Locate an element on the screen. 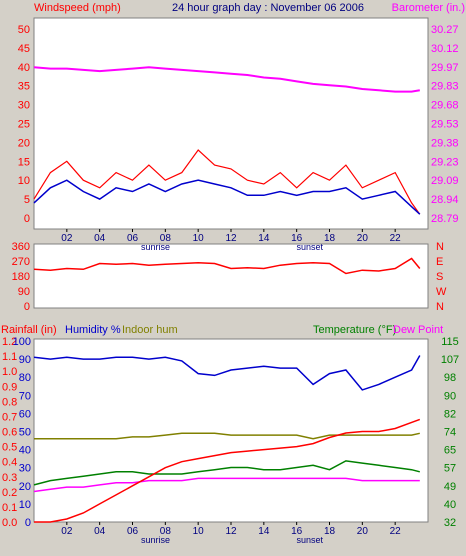 The image size is (466, 556). rainfall-y-tick-label: 1.1 is located at coordinates (9, 357).